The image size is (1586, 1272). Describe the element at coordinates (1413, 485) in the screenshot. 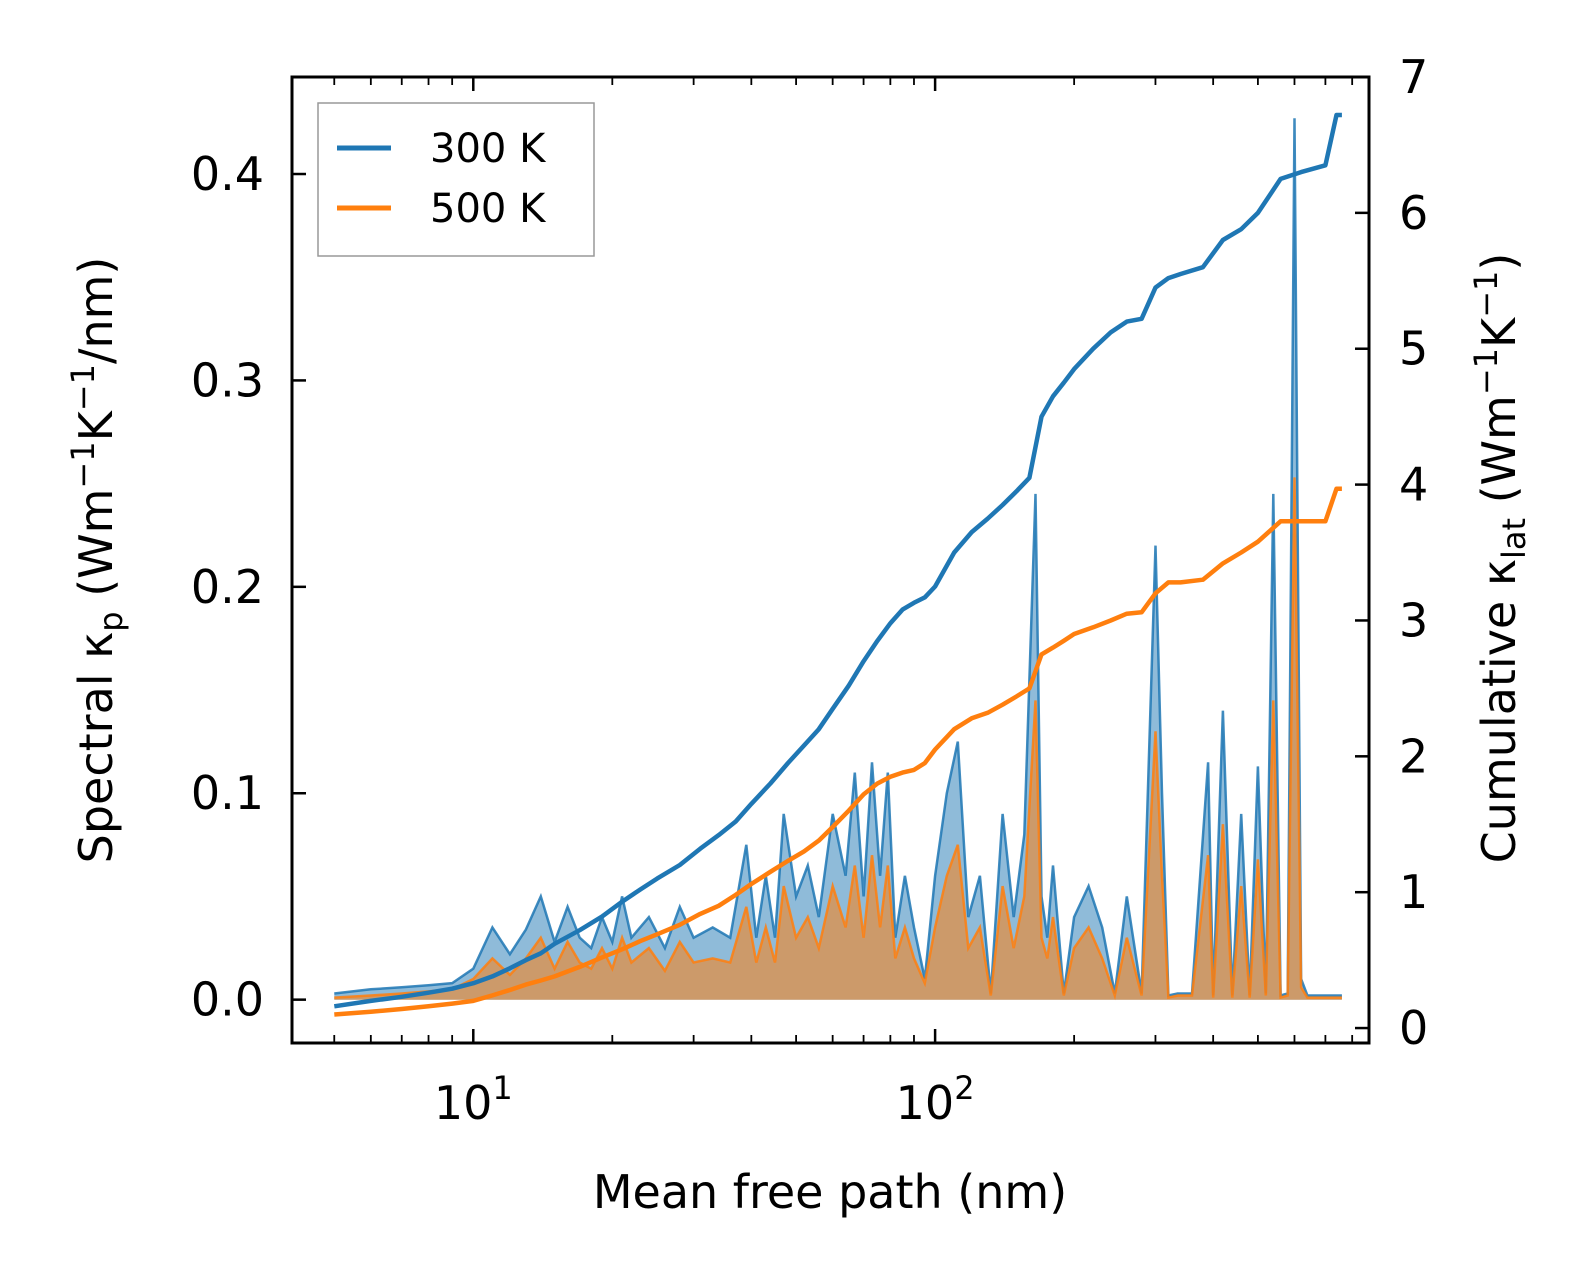

I see `y-right-tick-label: 4` at that location.